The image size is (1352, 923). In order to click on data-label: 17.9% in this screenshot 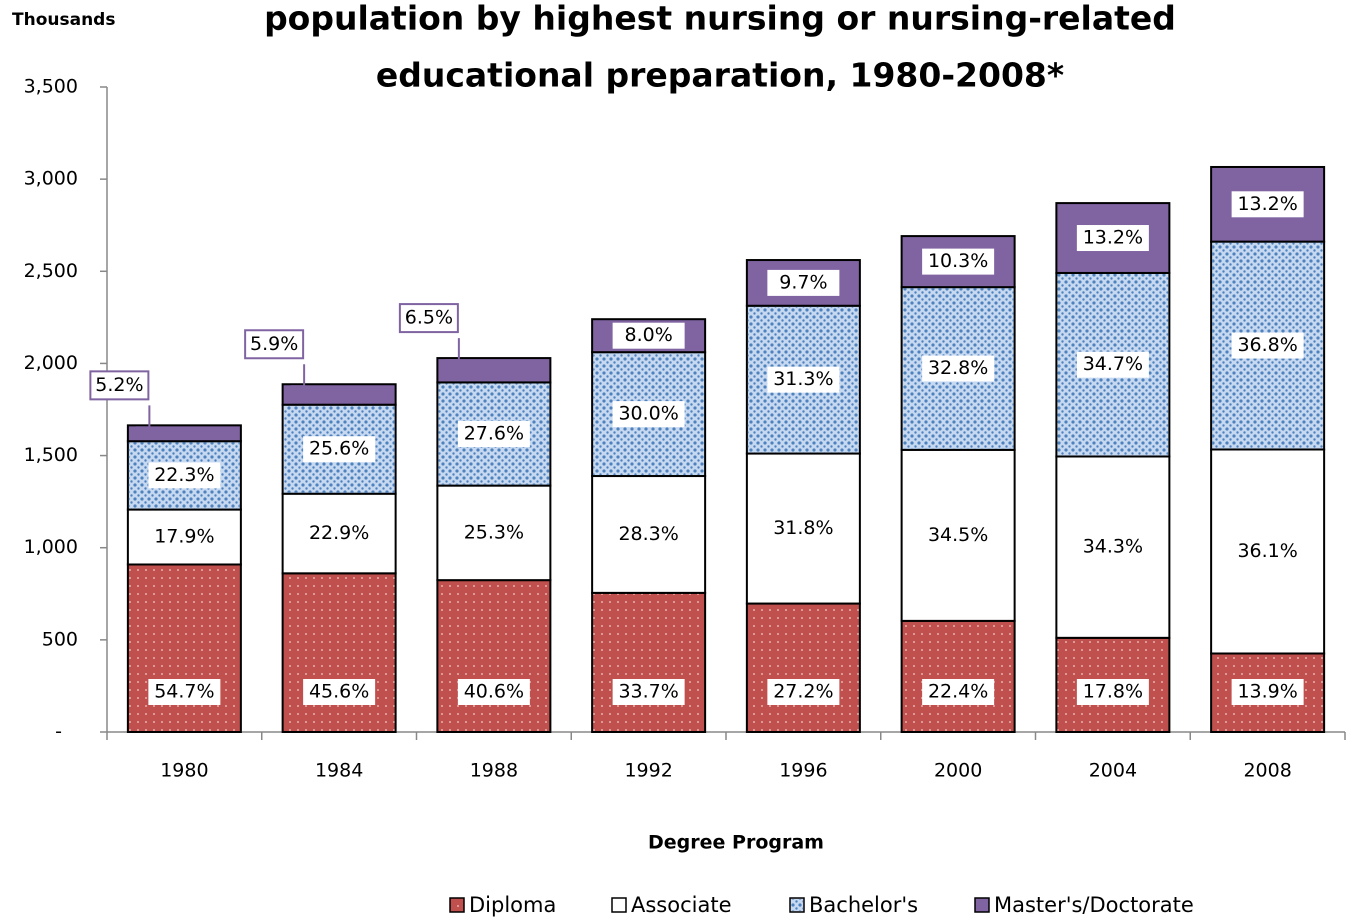, I will do `click(184, 537)`.